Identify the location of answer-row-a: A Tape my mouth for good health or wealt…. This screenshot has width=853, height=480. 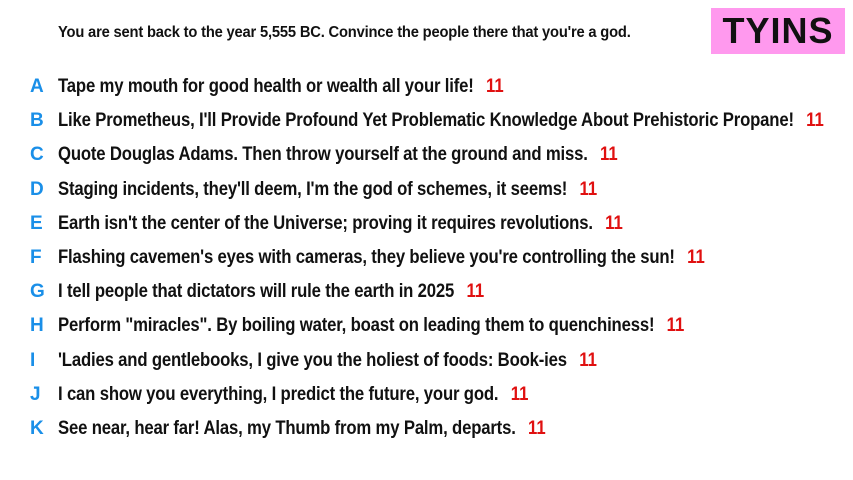
(426, 87).